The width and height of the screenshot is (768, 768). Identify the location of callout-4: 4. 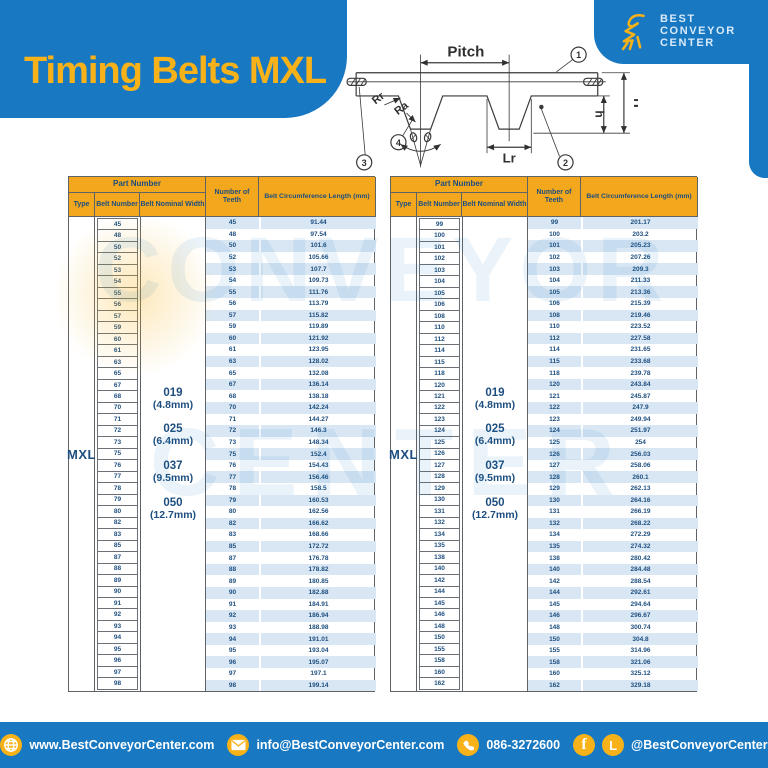
(398, 143).